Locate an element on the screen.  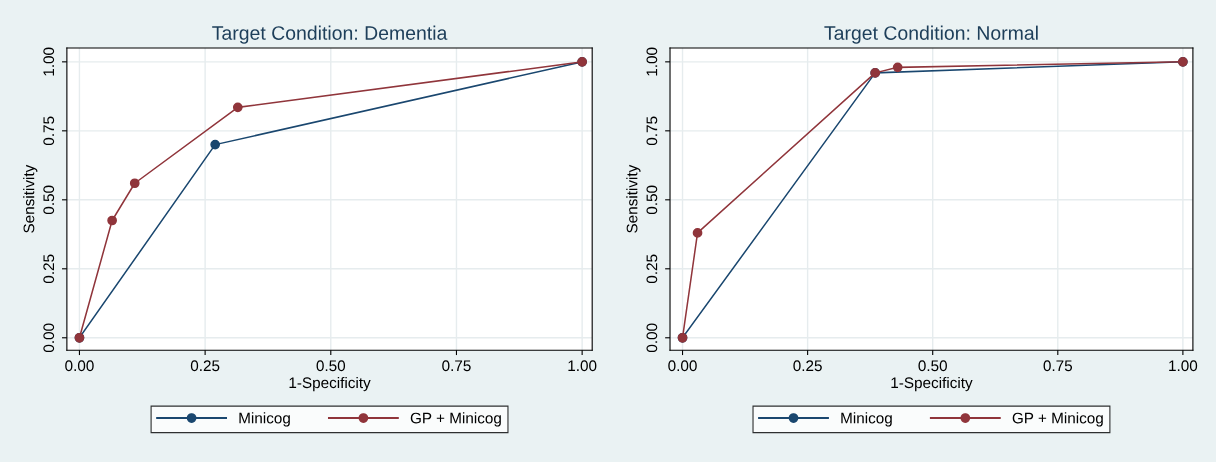
chart-title: Target Condition: Normal is located at coordinates (931, 34).